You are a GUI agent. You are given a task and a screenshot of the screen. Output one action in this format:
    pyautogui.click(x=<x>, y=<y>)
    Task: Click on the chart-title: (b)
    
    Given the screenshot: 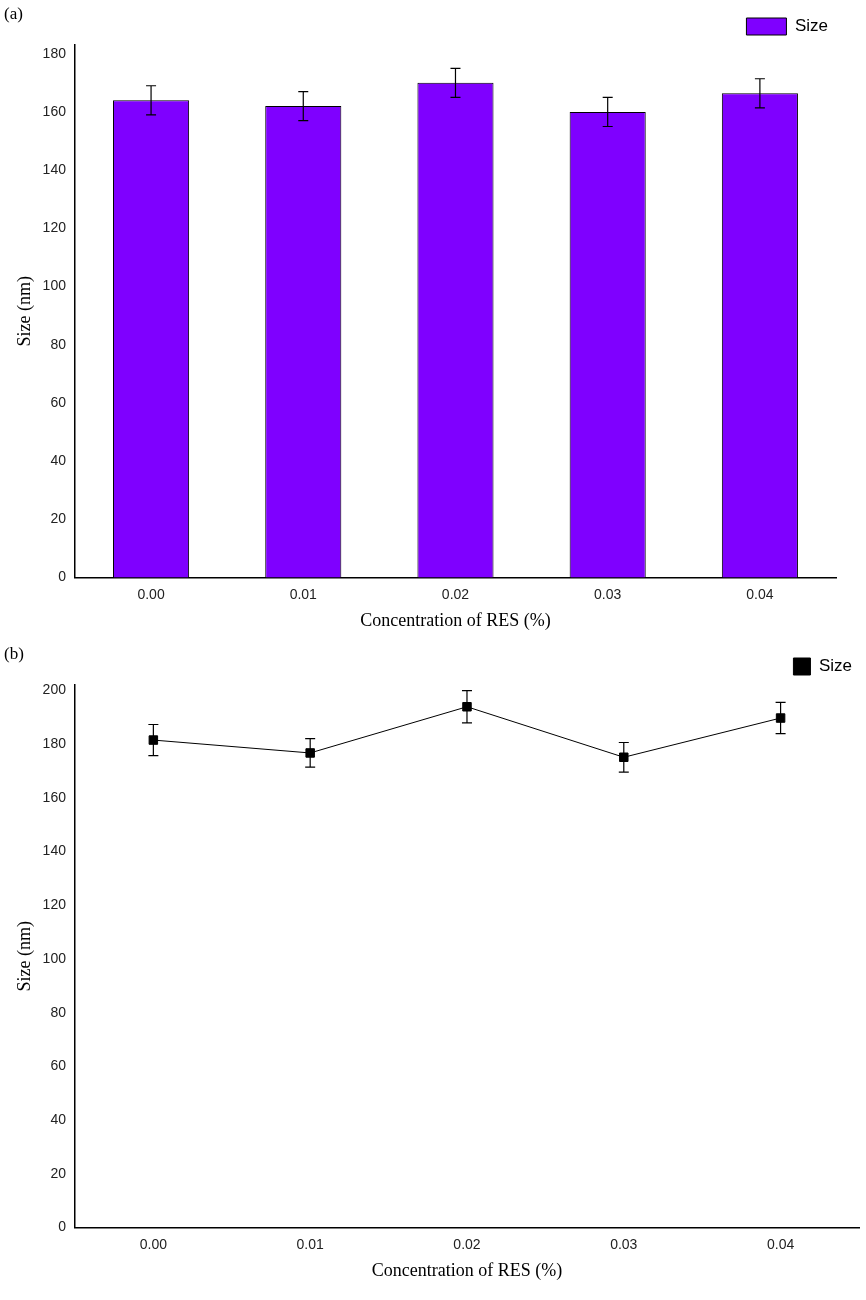 What is the action you would take?
    pyautogui.click(x=14, y=653)
    